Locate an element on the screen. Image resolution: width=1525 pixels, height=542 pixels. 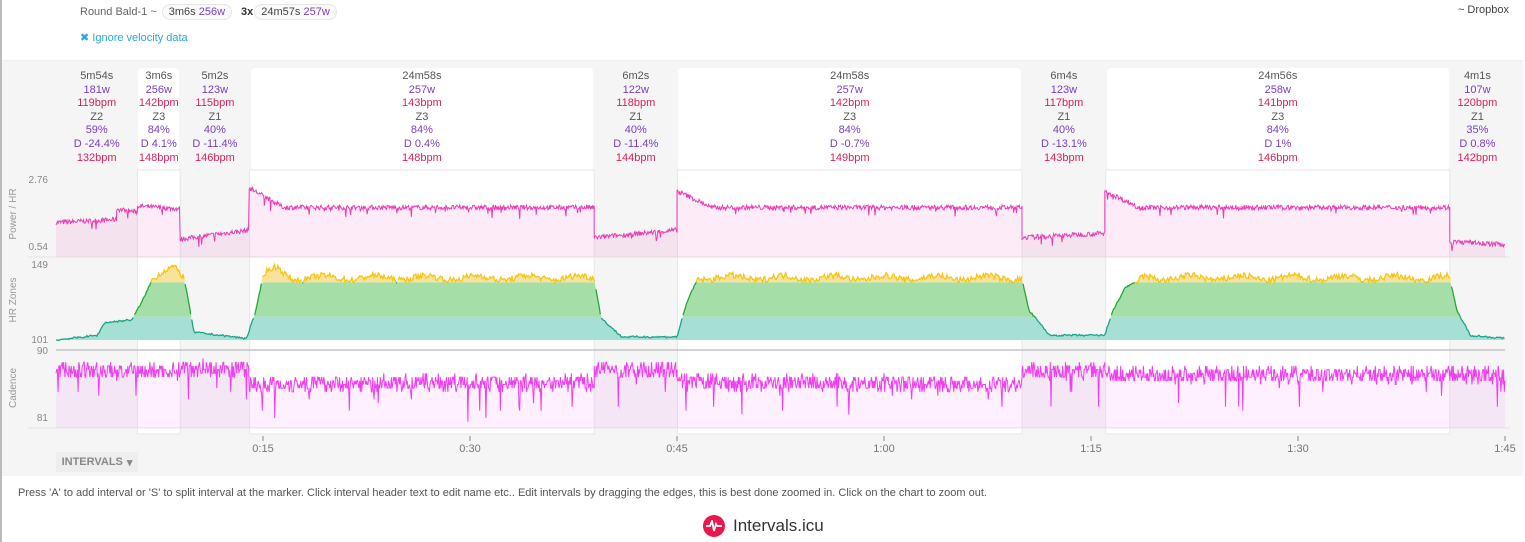
interval-time: 3m6s is located at coordinates (159, 76).